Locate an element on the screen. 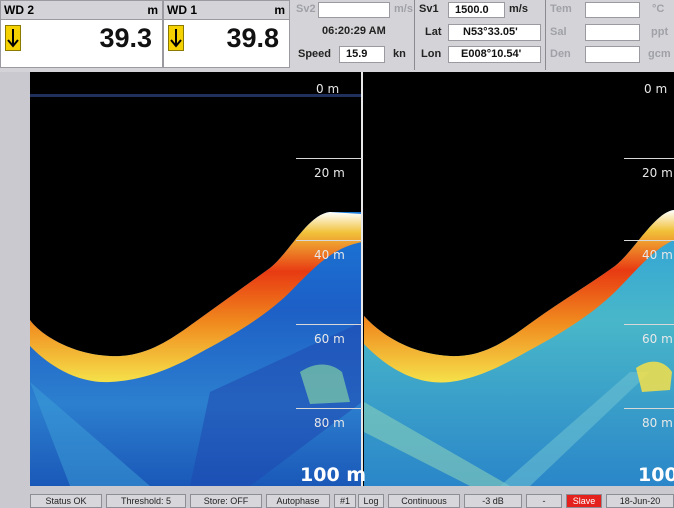 The height and width of the screenshot is (508, 674). tem-unit: °C is located at coordinates (658, 9).